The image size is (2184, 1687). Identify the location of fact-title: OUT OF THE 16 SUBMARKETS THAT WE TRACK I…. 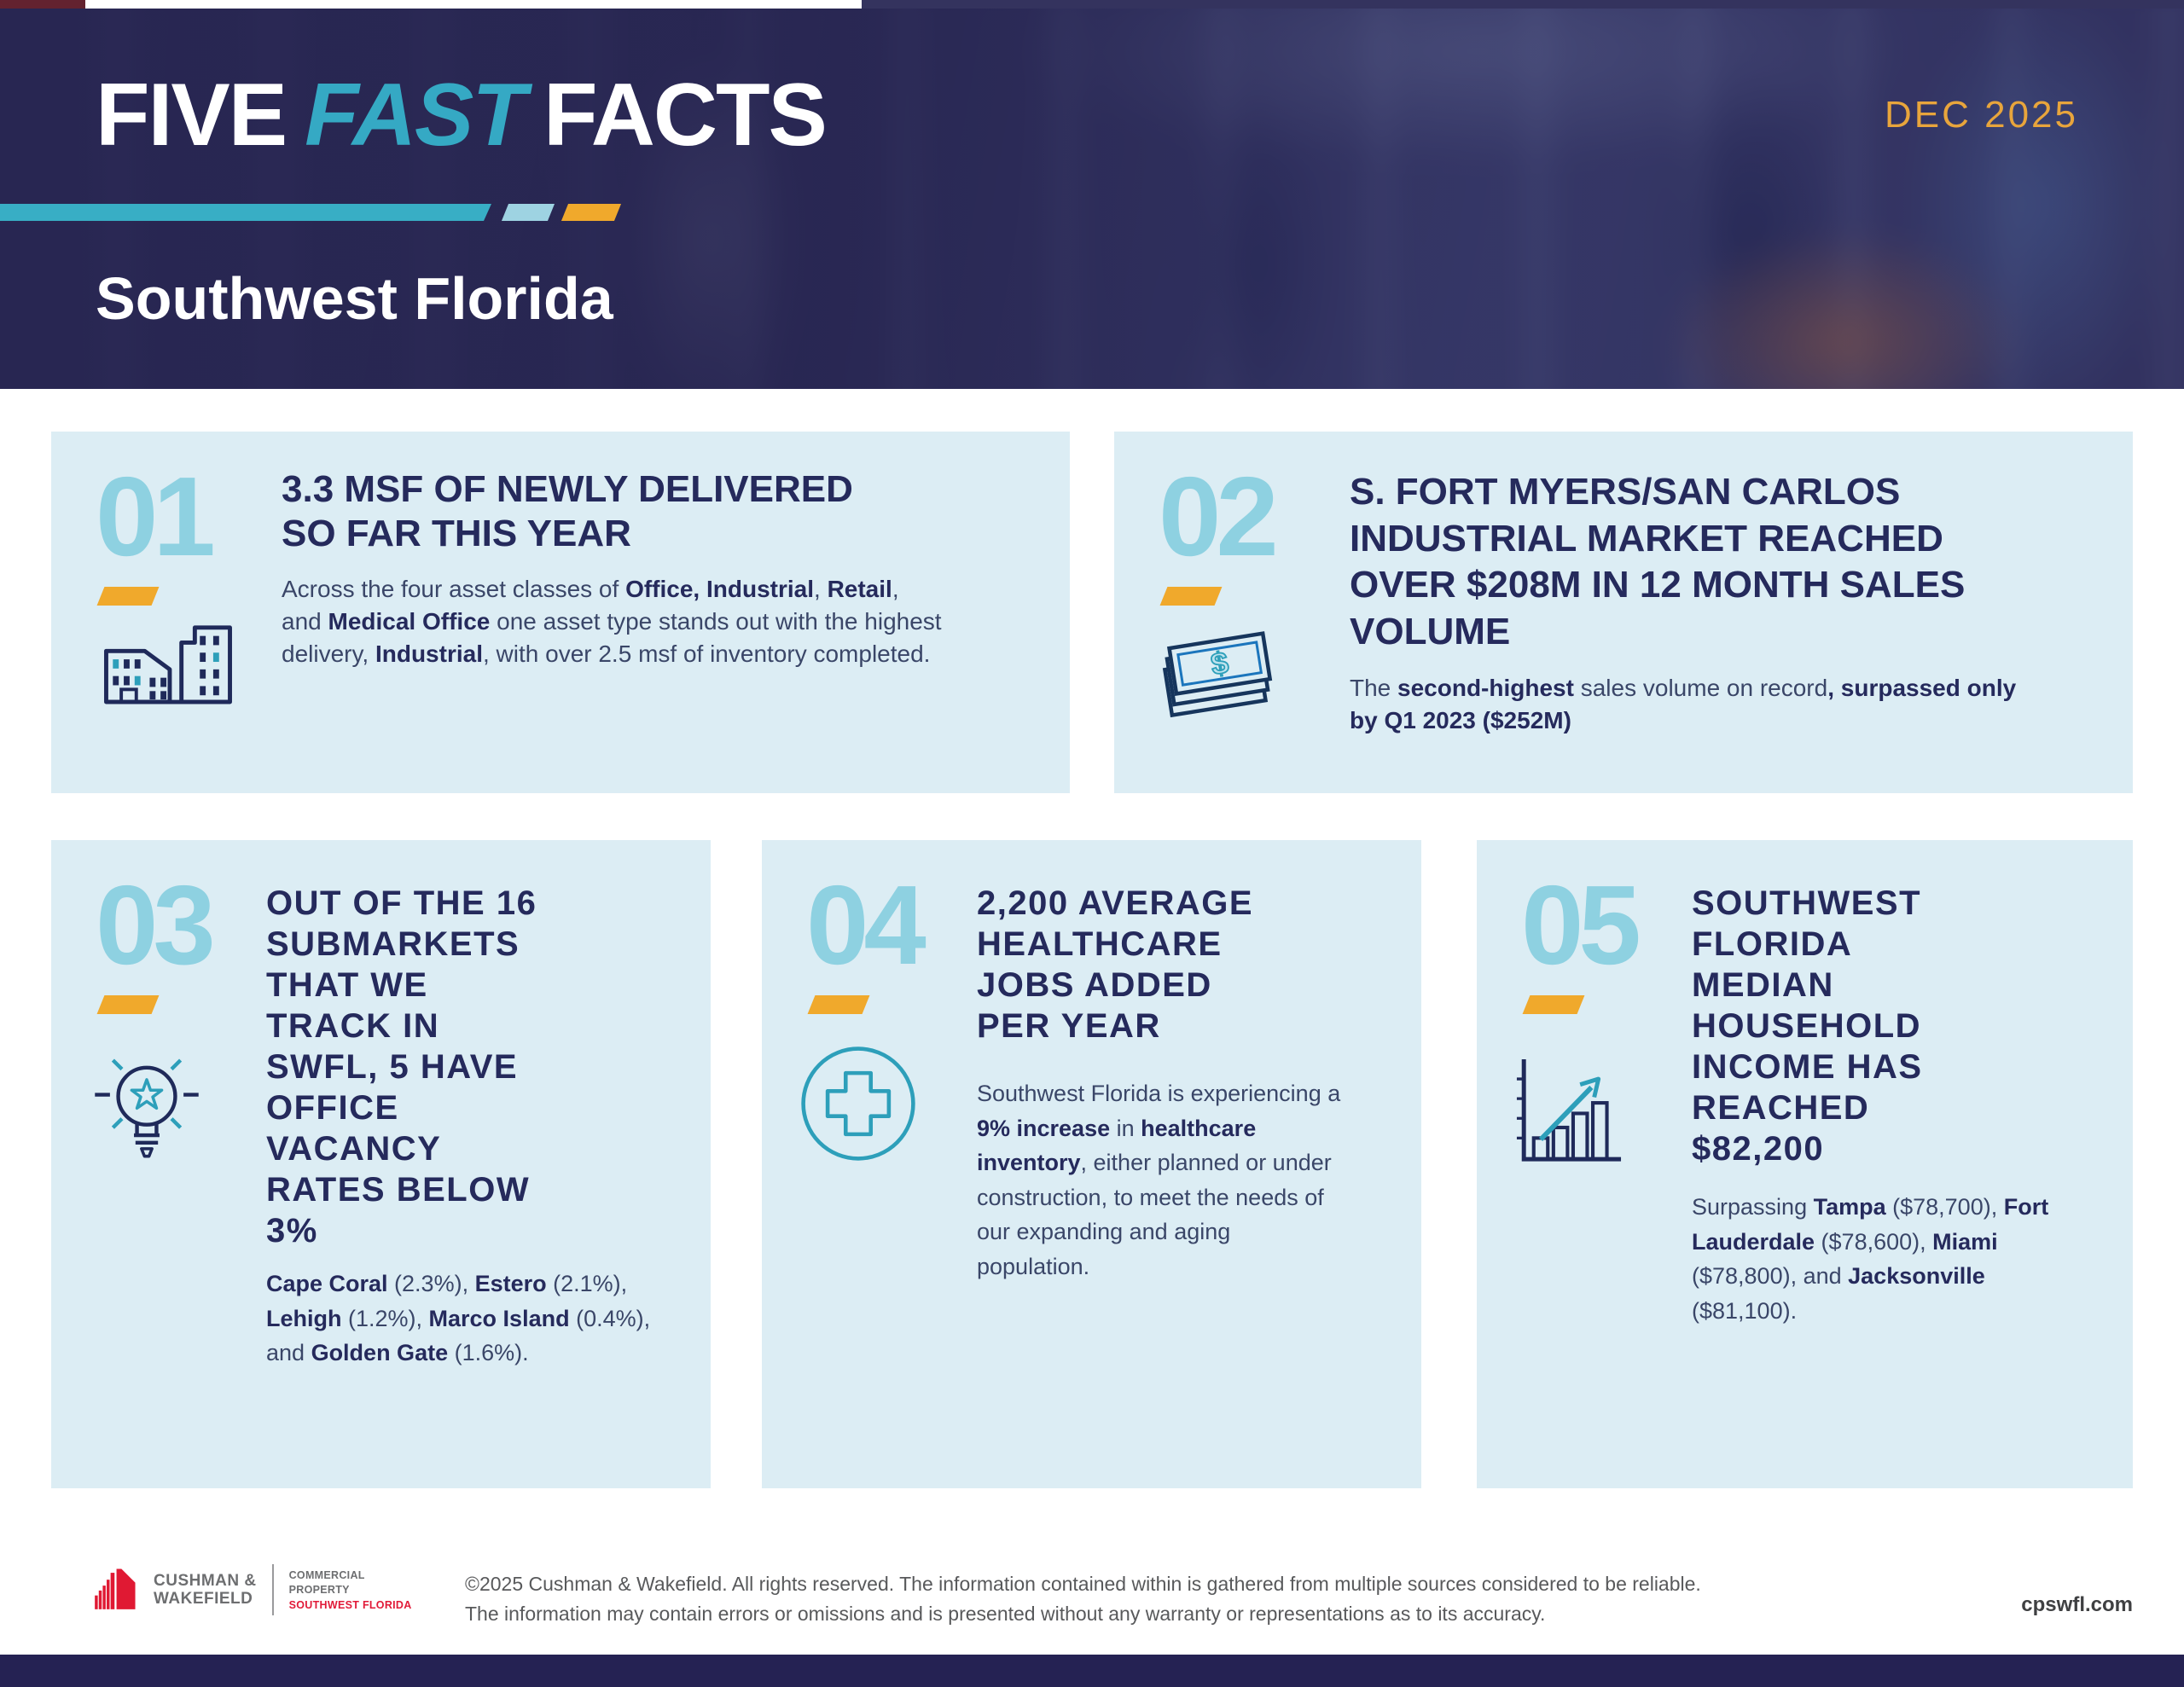
(402, 1067).